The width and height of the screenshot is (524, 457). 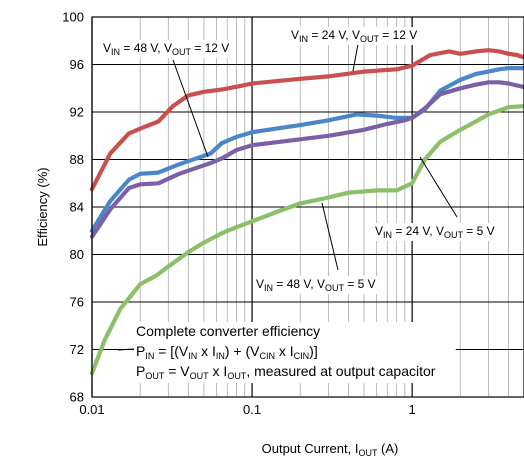 I want to click on y-tick-label: 68, so click(x=77, y=397).